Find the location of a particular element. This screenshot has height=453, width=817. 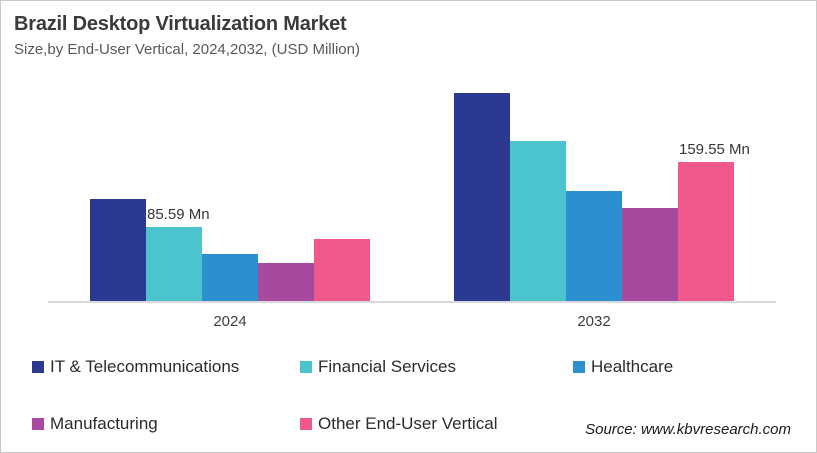

bar-financial-services-2032 is located at coordinates (538, 221).